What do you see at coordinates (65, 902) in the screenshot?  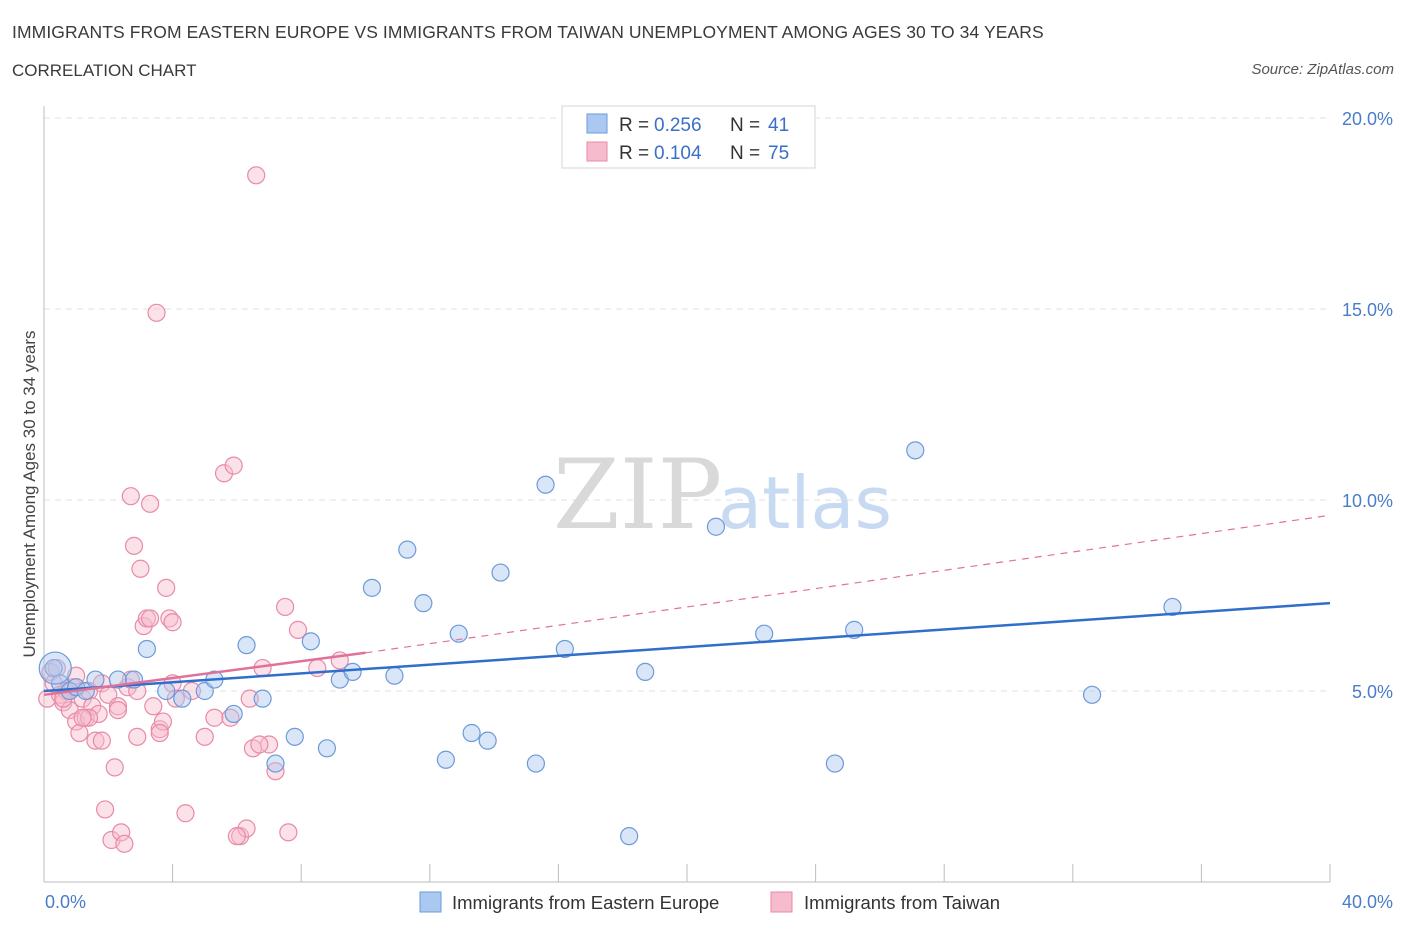 I see `x-tick-label-min: 0.0%` at bounding box center [65, 902].